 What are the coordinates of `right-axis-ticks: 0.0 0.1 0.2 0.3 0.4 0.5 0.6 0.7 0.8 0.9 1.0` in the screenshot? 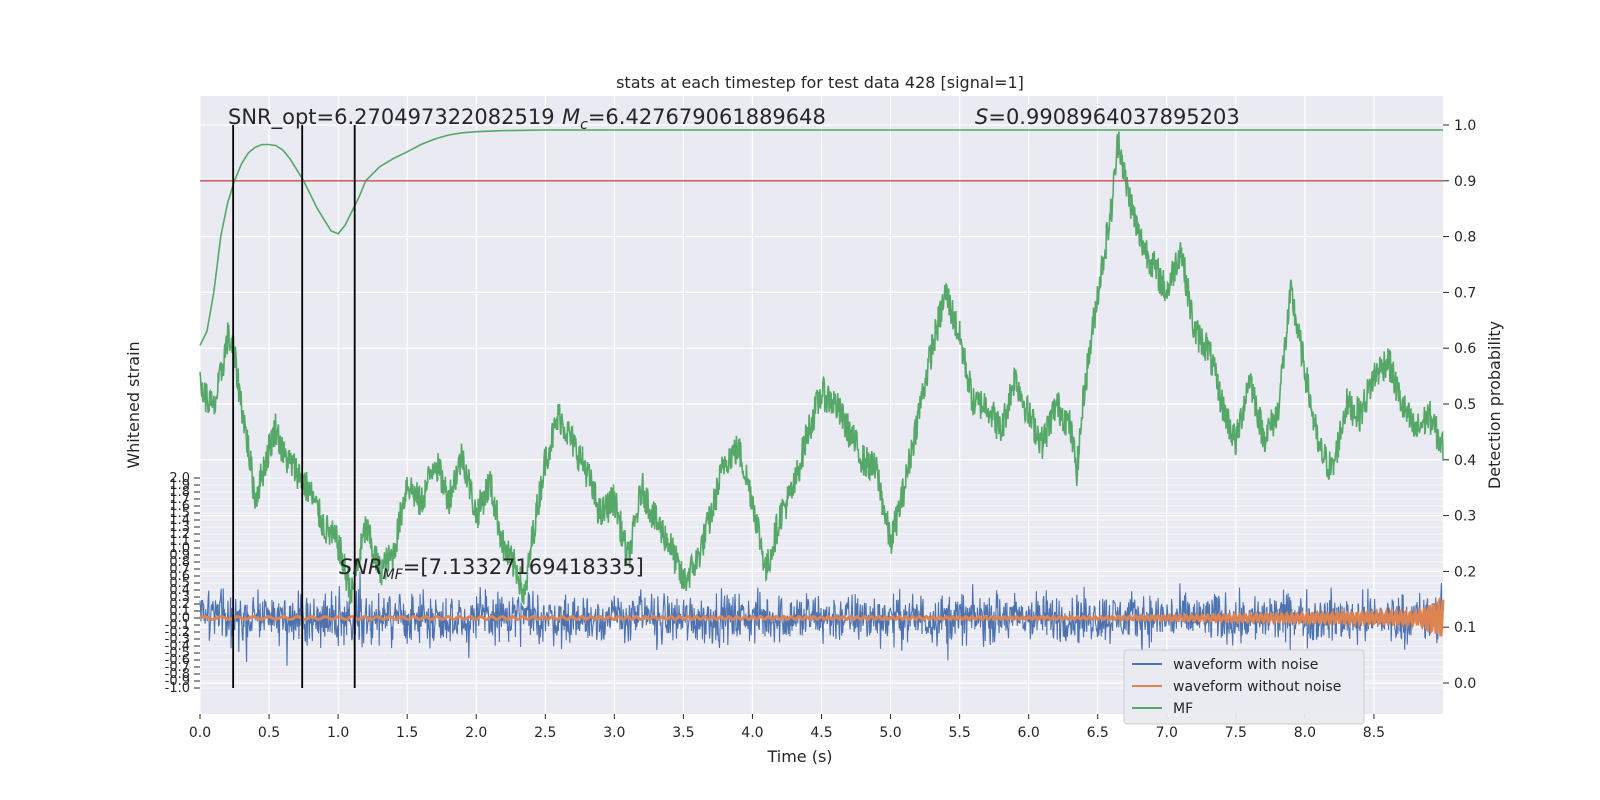 It's located at (1459, 405).